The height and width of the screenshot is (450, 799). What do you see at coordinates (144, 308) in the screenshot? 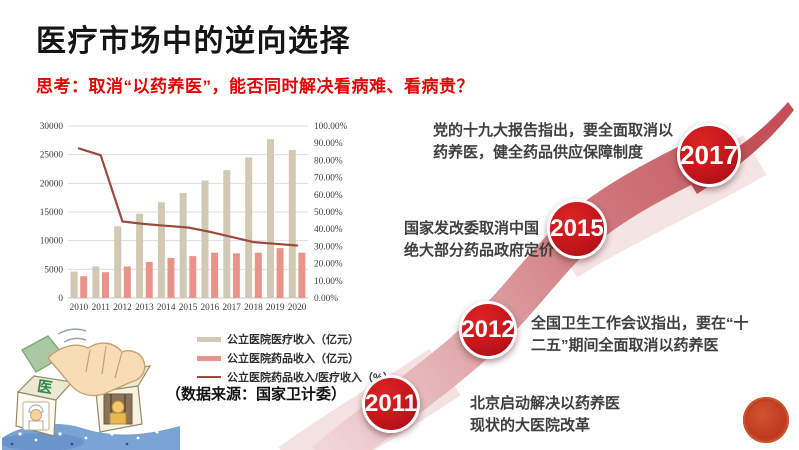
I see `x-axis-label: 2013` at bounding box center [144, 308].